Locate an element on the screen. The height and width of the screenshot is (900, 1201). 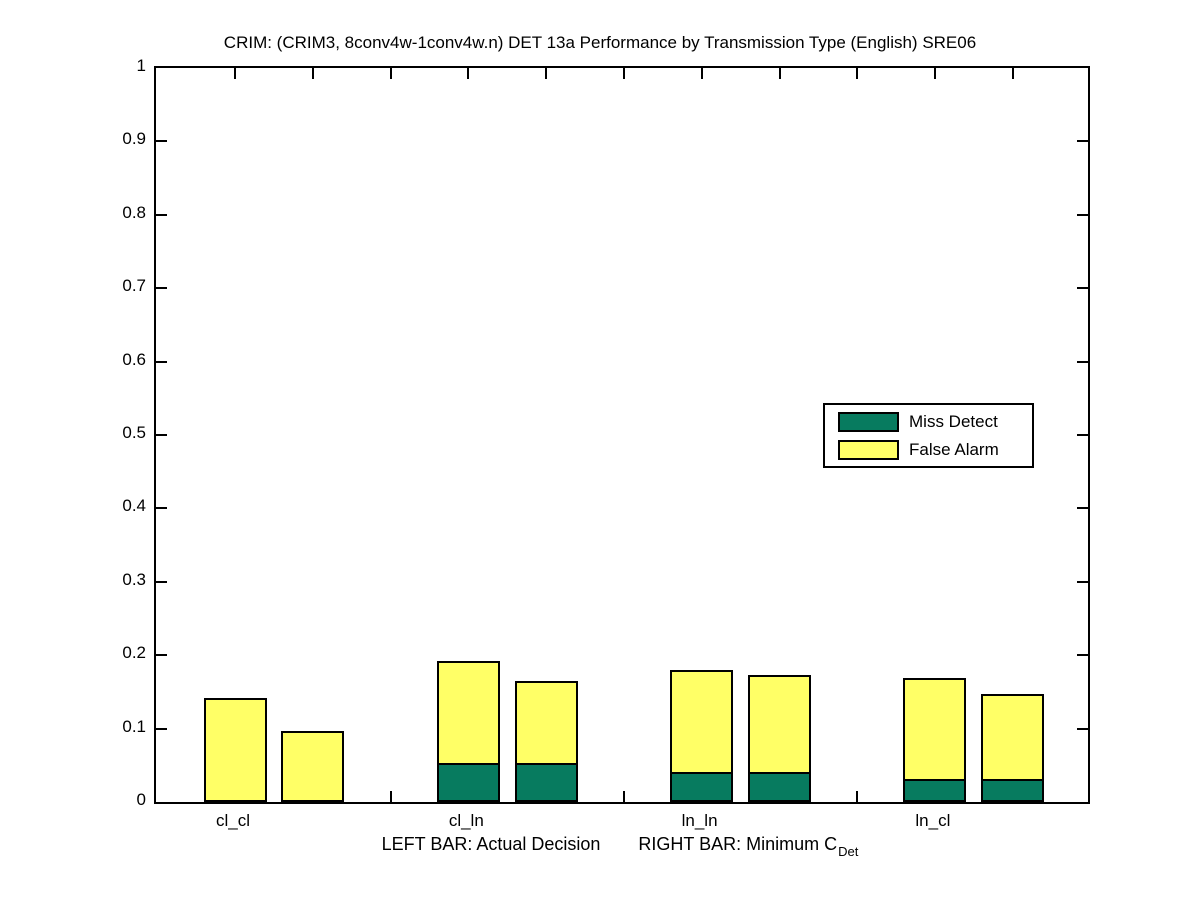
bar-actual-cl_cl is located at coordinates (235, 749).